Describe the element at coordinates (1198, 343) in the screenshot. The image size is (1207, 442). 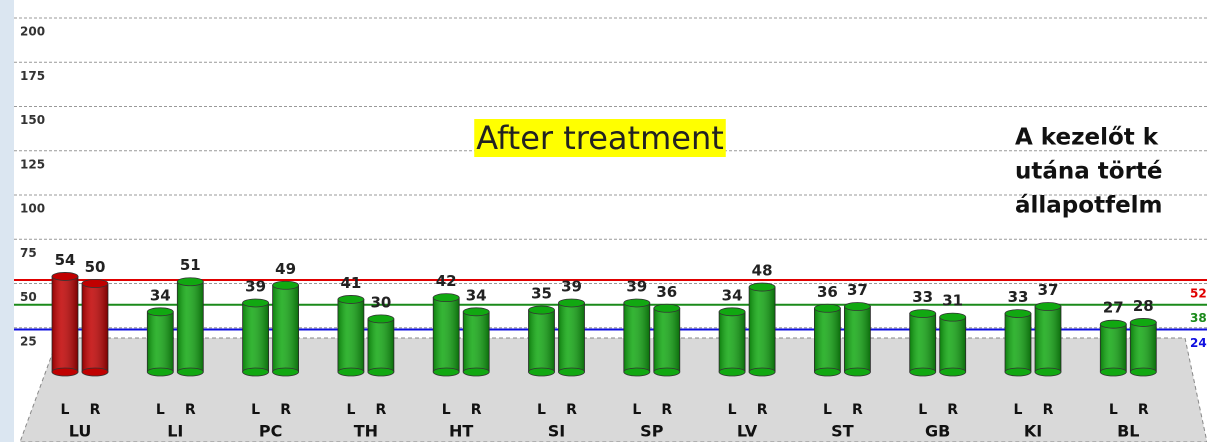
I see `reference-label: 24` at that location.